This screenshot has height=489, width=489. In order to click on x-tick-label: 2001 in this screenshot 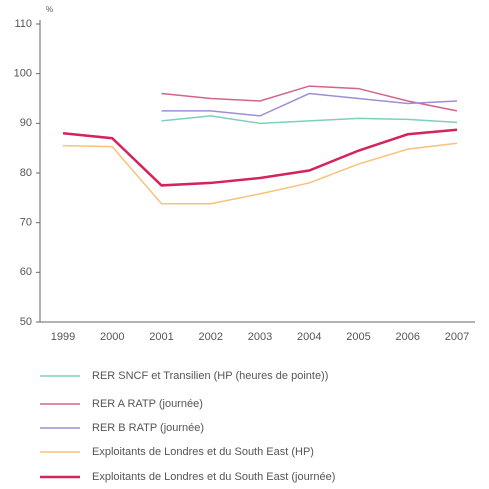, I will do `click(161, 337)`.